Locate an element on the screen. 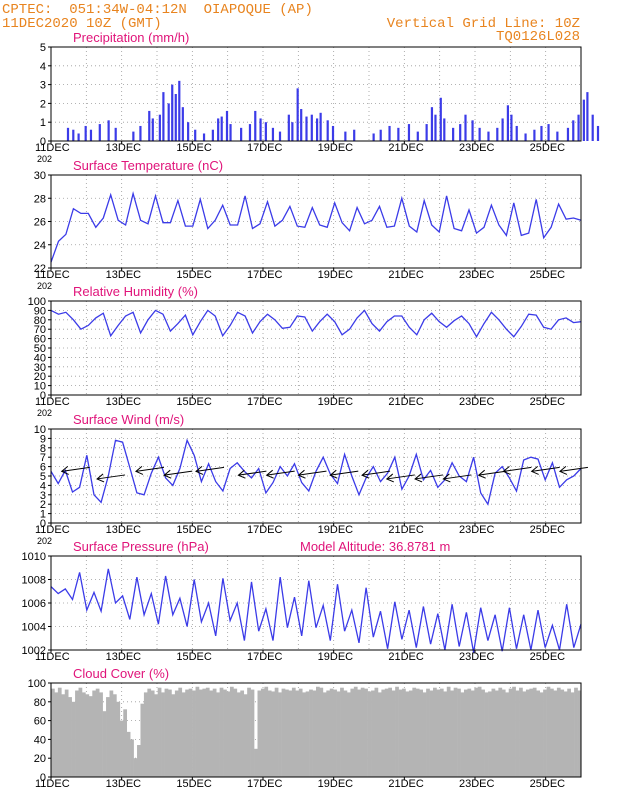  precipitation-ytick-label: 1 is located at coordinates (43, 123).